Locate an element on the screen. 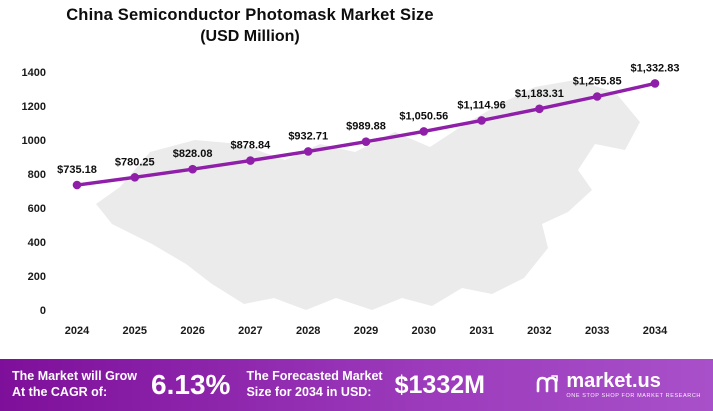  forecast-value: $1332M is located at coordinates (439, 384).